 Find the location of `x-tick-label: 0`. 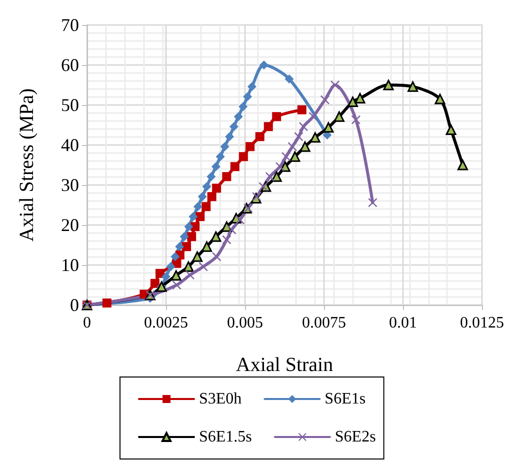

x-tick-label: 0 is located at coordinates (87, 323).